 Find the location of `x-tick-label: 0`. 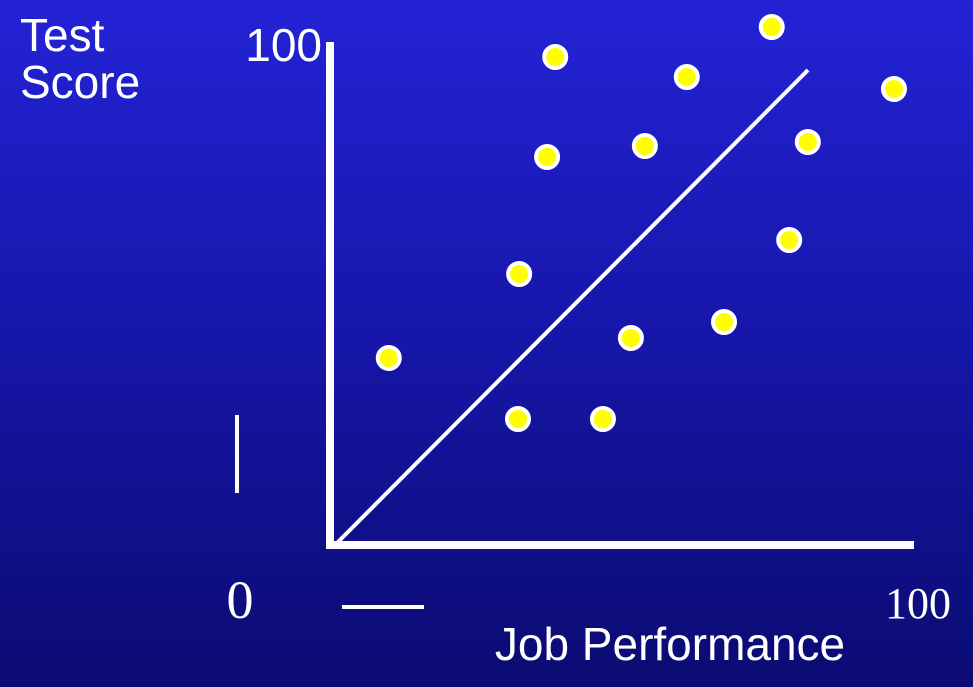

x-tick-label: 0 is located at coordinates (240, 600).